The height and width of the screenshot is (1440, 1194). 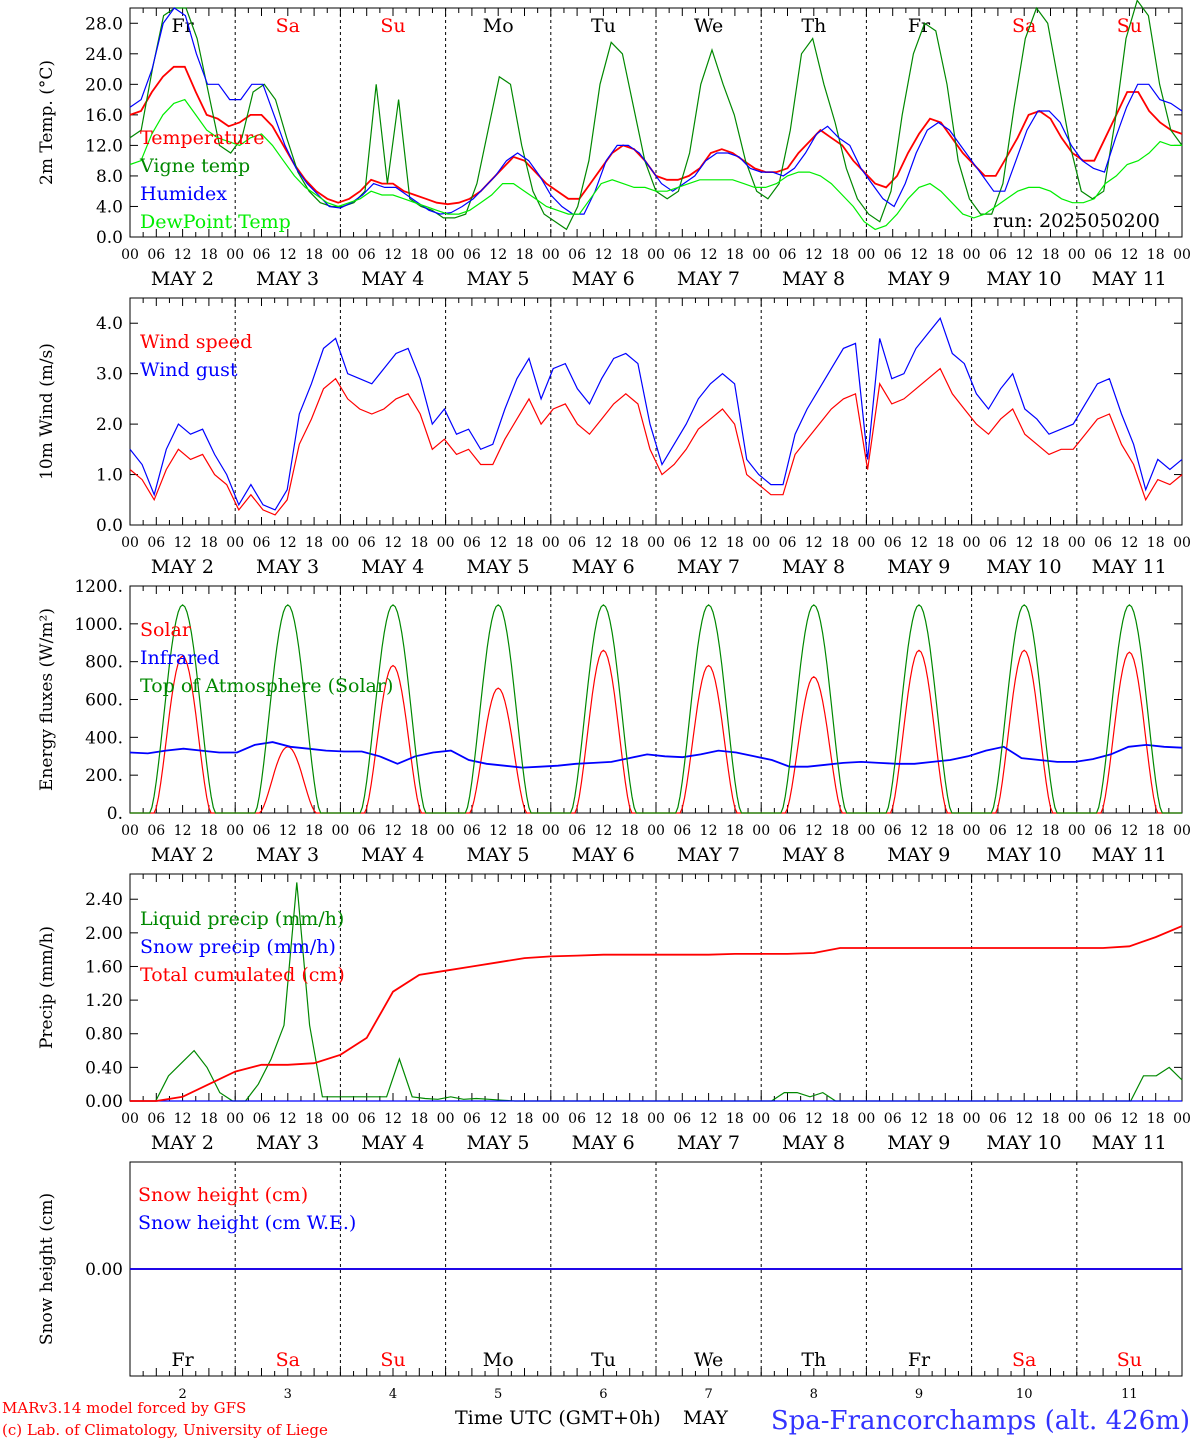 I want to click on y-tick-label: 2.00, so click(x=104, y=934).